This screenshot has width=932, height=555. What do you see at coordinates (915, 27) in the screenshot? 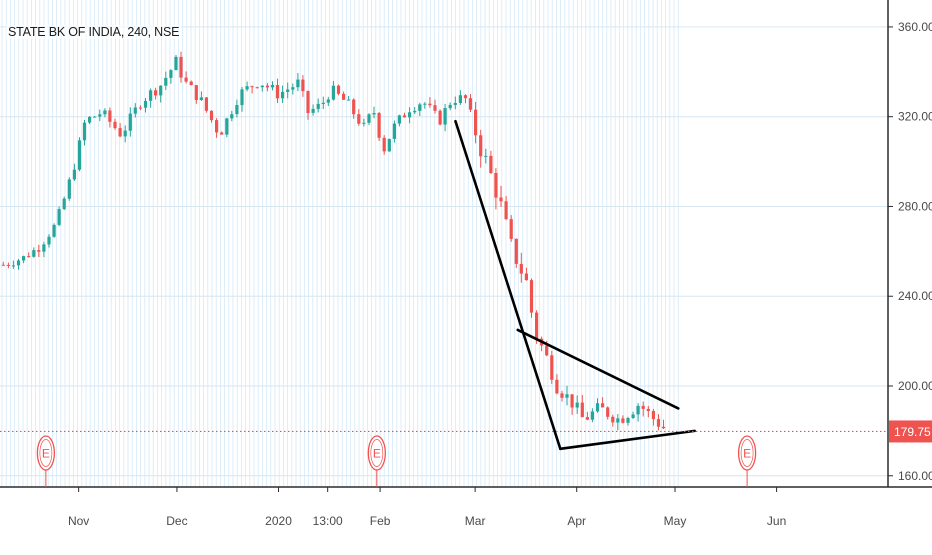
I see `price-tick-label: 360.00` at bounding box center [915, 27].